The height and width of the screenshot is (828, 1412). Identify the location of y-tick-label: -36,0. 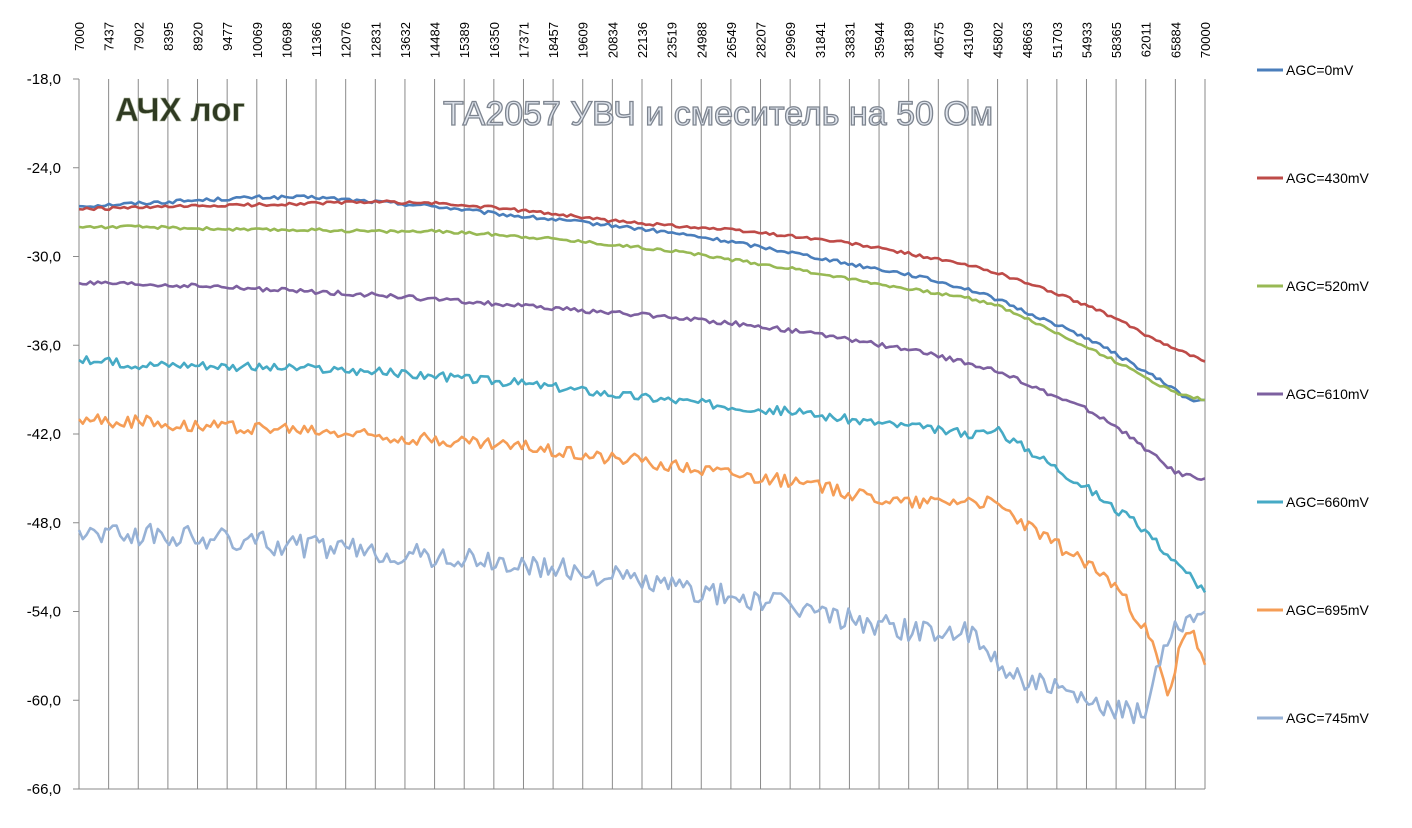
(44, 345).